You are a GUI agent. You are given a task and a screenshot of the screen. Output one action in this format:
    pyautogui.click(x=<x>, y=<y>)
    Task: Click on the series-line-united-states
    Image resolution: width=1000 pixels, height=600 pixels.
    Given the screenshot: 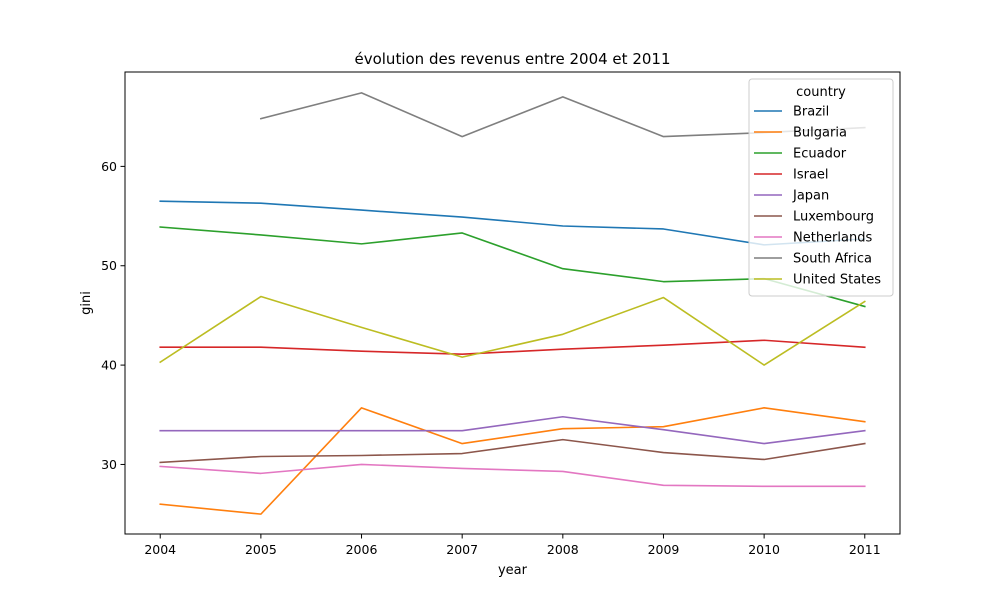 What is the action you would take?
    pyautogui.click(x=512, y=330)
    